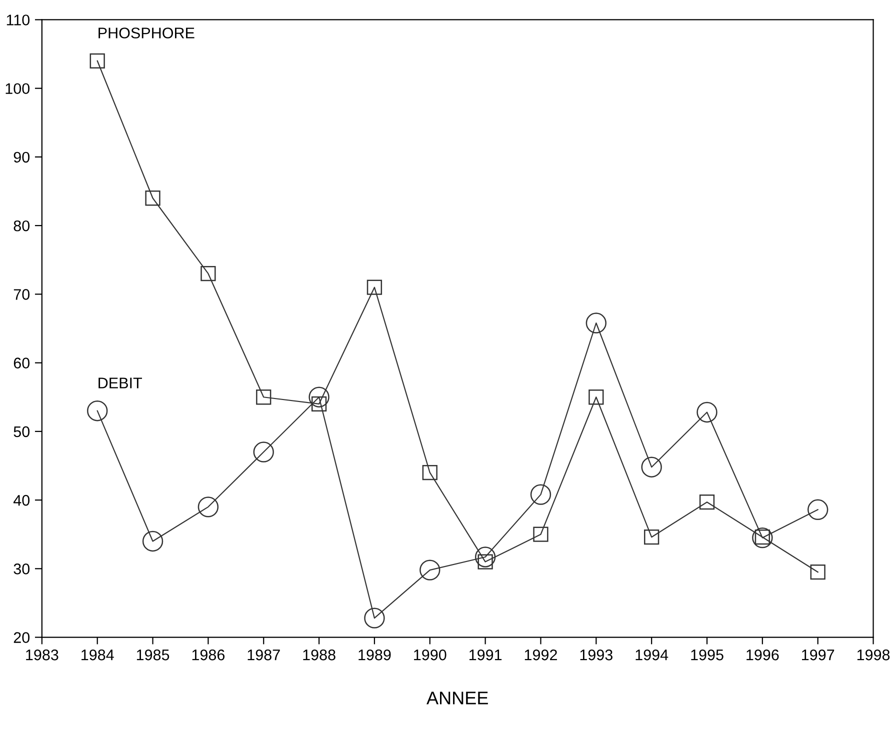  What do you see at coordinates (264, 655) in the screenshot?
I see `x-tick-label: 1987` at bounding box center [264, 655].